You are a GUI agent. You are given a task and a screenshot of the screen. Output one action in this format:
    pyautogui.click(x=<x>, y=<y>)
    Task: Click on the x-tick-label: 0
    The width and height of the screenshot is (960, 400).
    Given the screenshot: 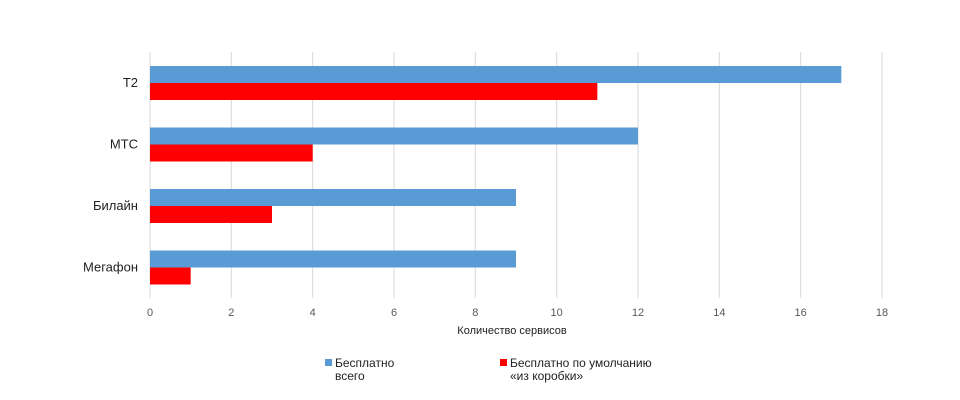 What is the action you would take?
    pyautogui.click(x=150, y=313)
    